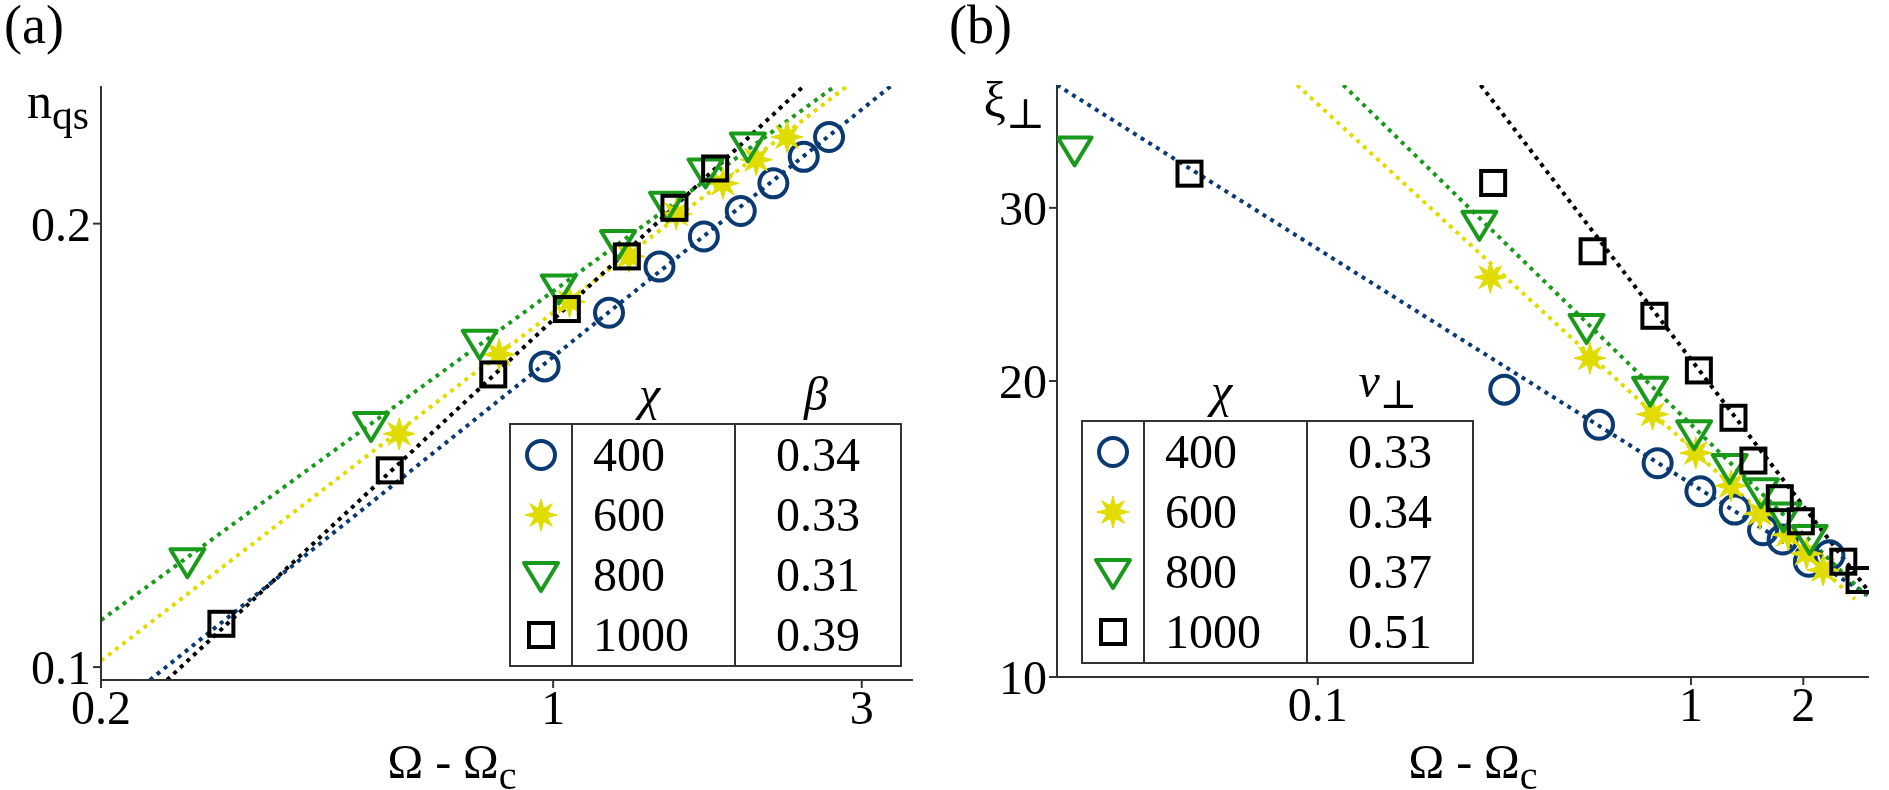 This screenshot has width=1889, height=790. Describe the element at coordinates (1023, 382) in the screenshot. I see `y-tick-label: 20` at that location.